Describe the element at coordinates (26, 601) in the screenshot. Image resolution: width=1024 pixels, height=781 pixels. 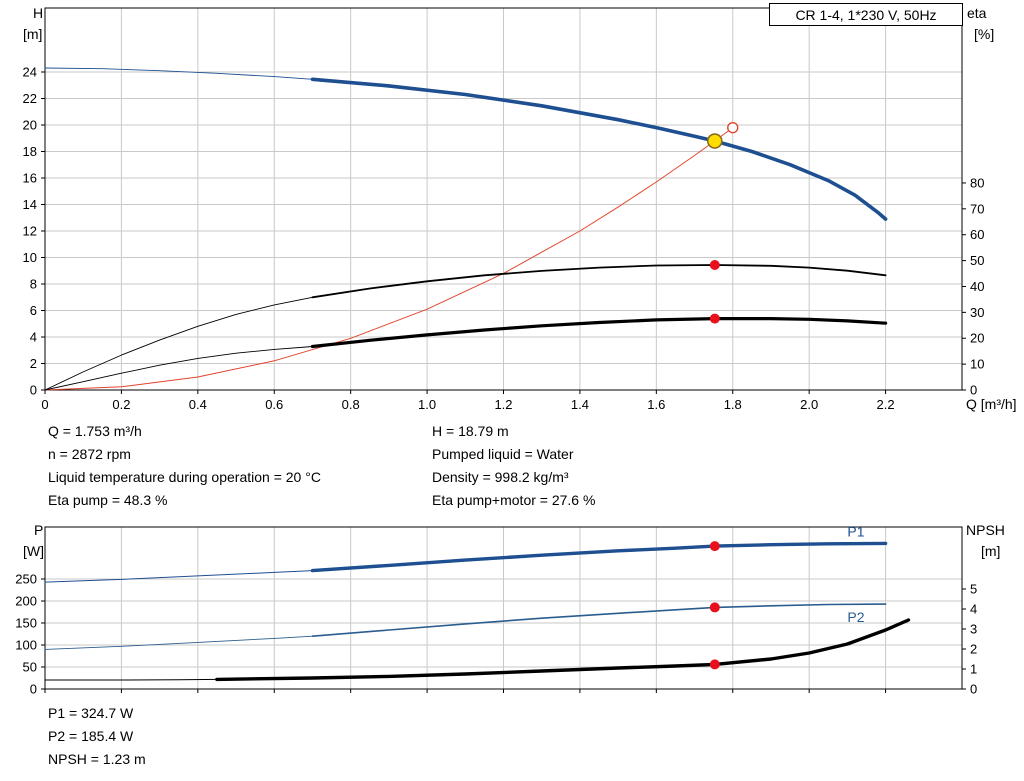
I see `y-left-tick-label: 200` at that location.